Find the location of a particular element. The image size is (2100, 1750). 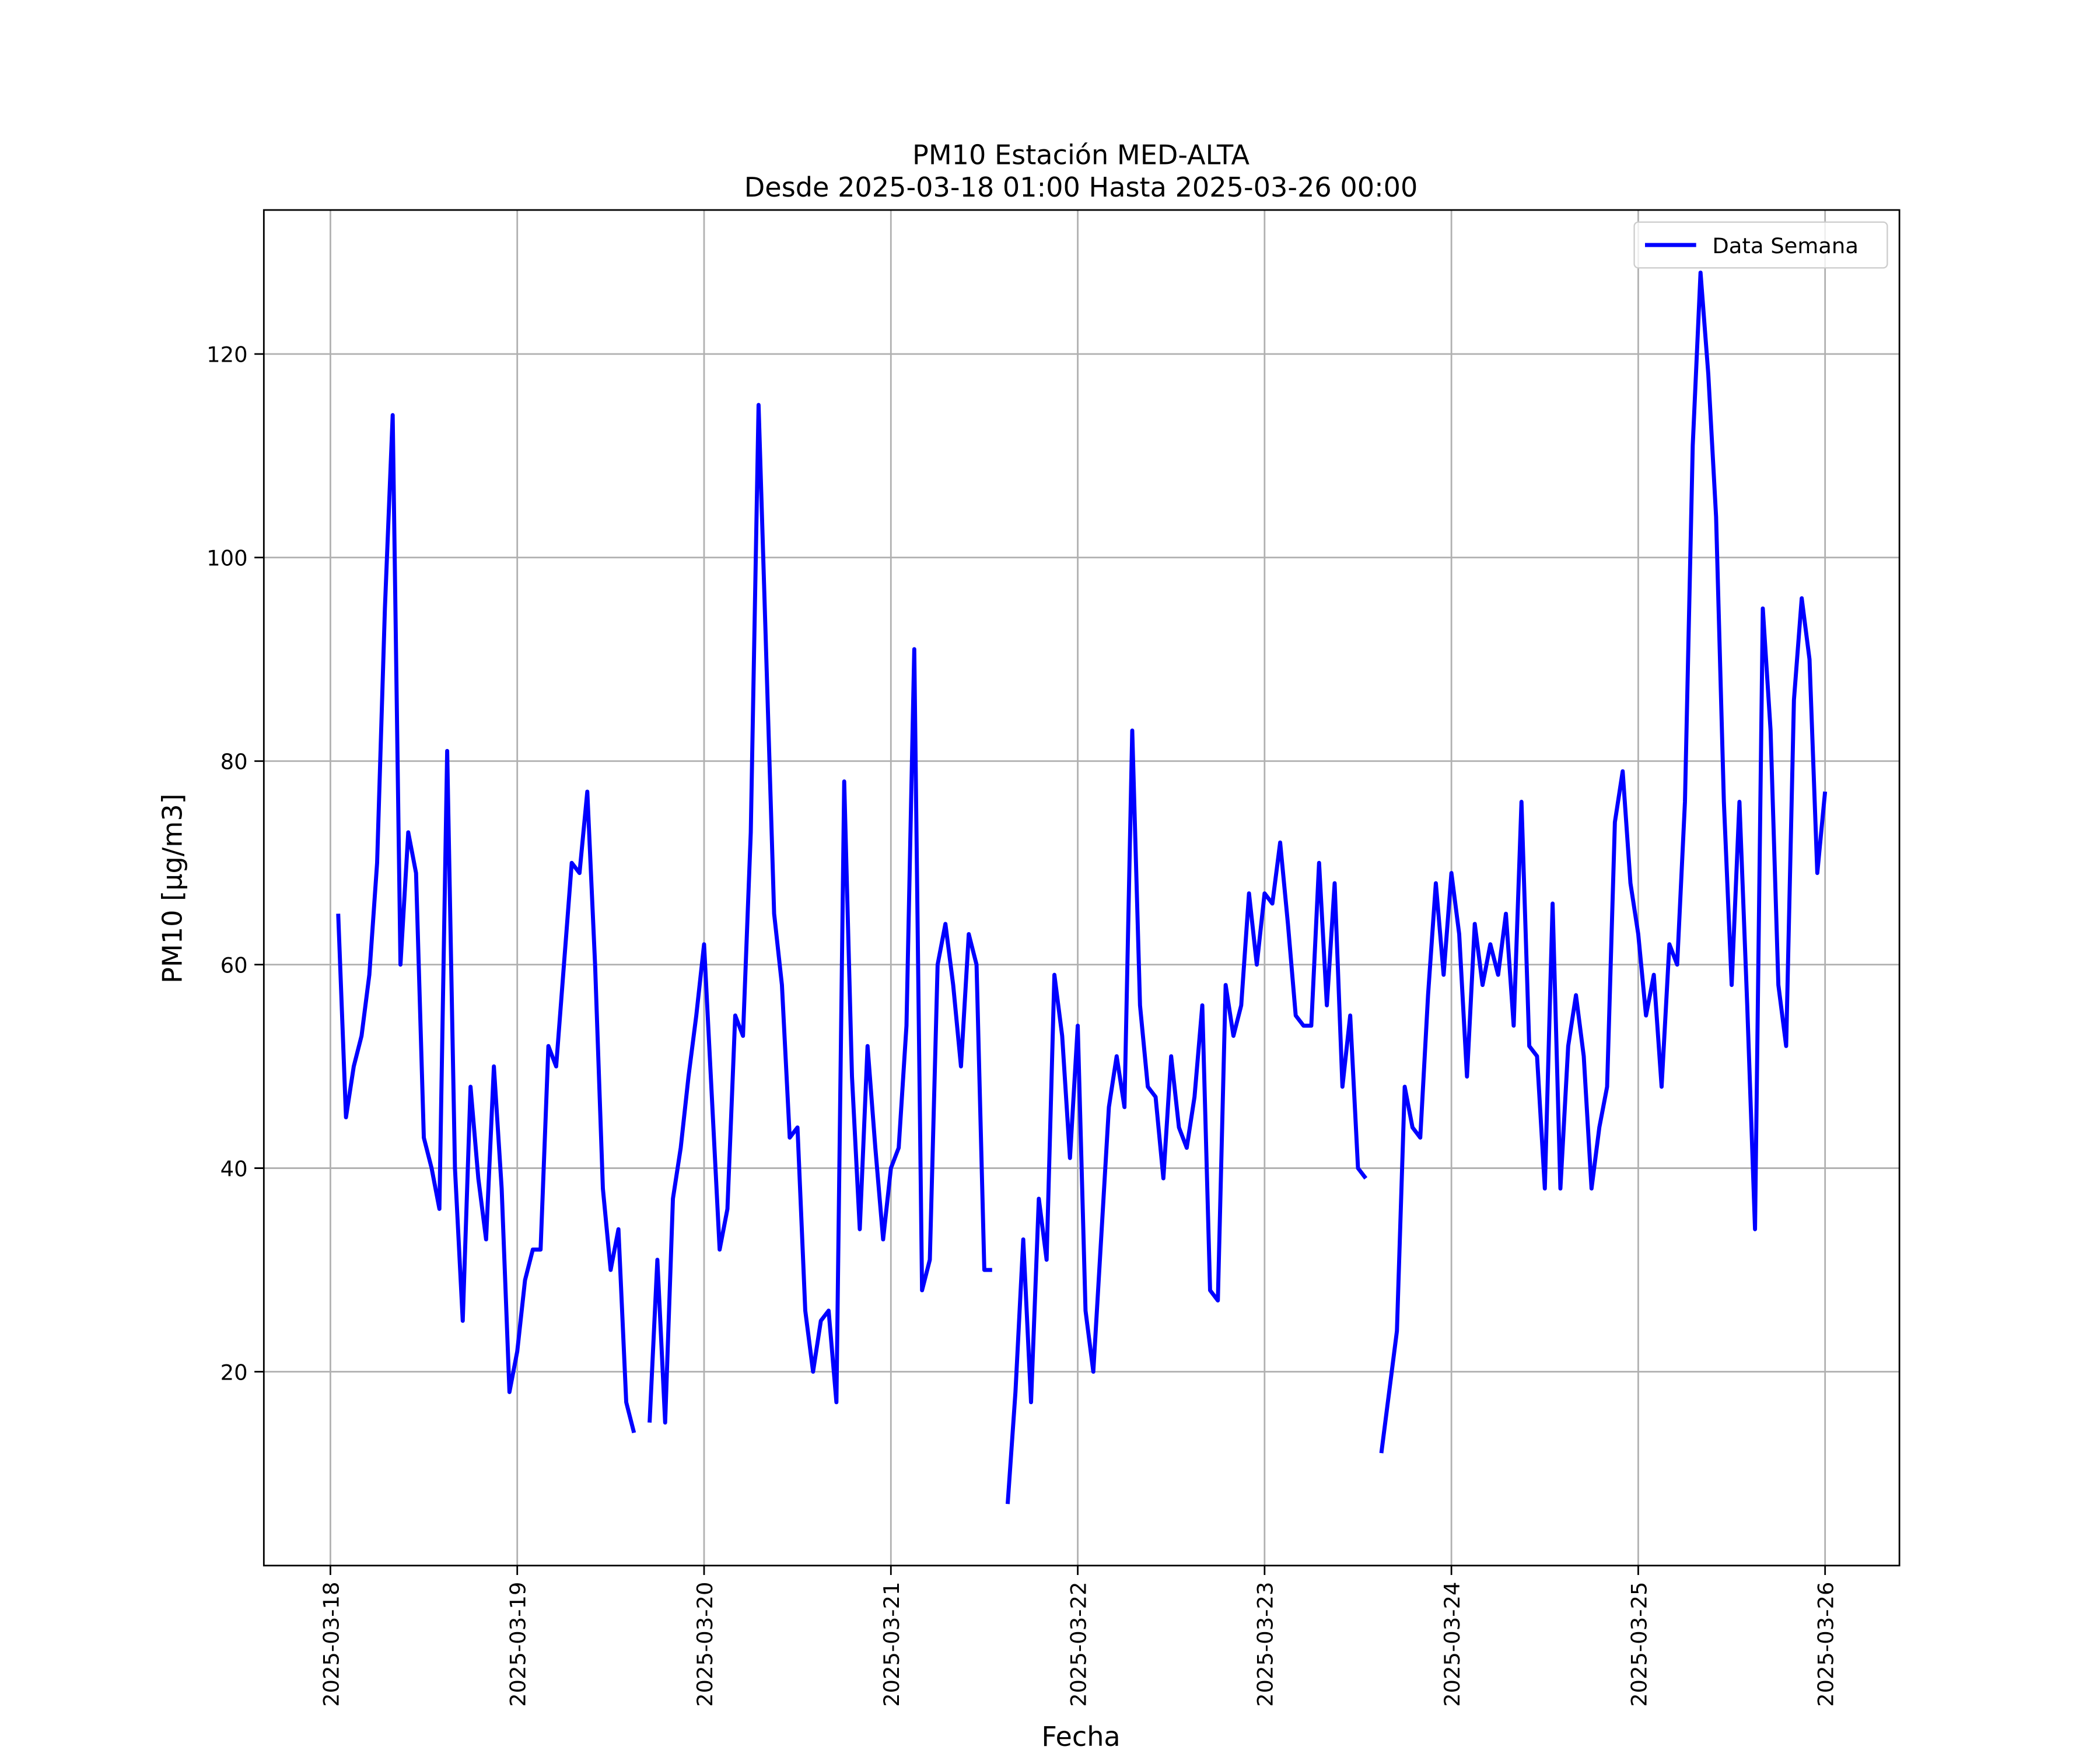

y-axis-label: PM10 [μg/m3] is located at coordinates (173, 888).